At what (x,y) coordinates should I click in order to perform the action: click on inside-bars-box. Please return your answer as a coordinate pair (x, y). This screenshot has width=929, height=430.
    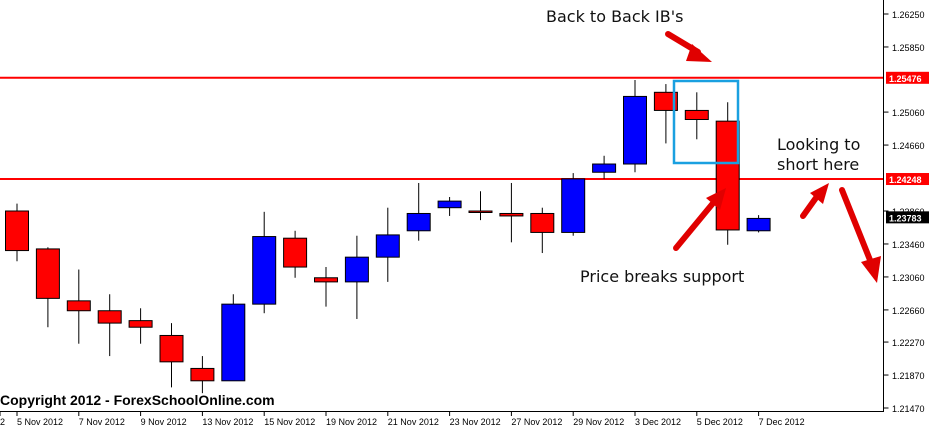
    Looking at the image, I should click on (706, 122).